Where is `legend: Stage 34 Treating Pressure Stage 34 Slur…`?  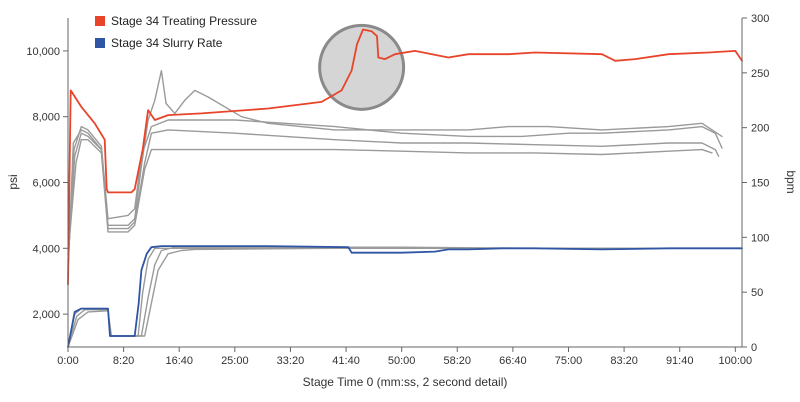 legend: Stage 34 Treating Pressure Stage 34 Slur… is located at coordinates (176, 32).